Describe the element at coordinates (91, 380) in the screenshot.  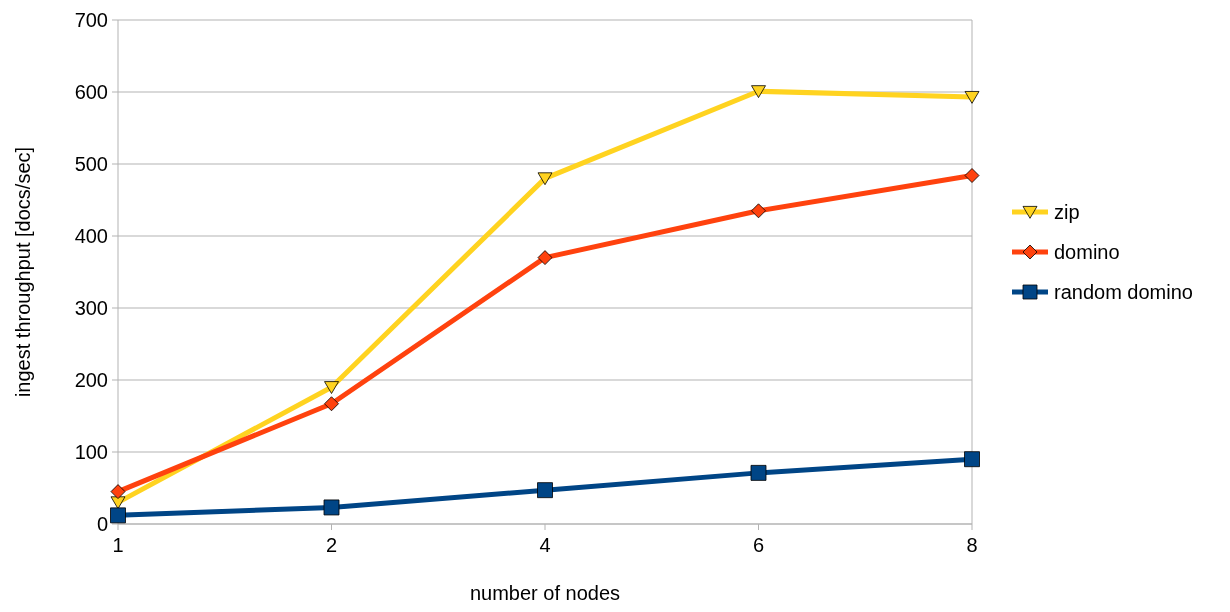
I see `y-tick-label: 200` at that location.